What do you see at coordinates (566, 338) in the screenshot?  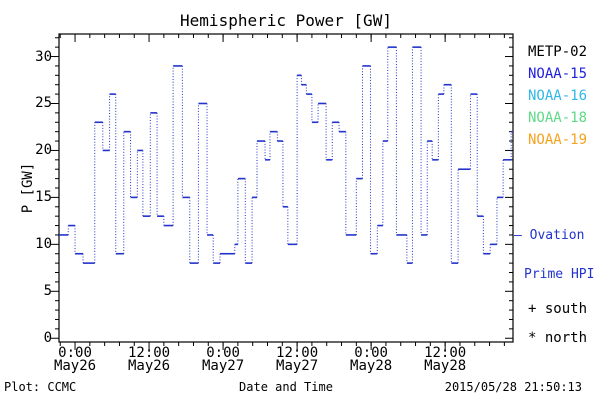 I see `north-label: north` at bounding box center [566, 338].